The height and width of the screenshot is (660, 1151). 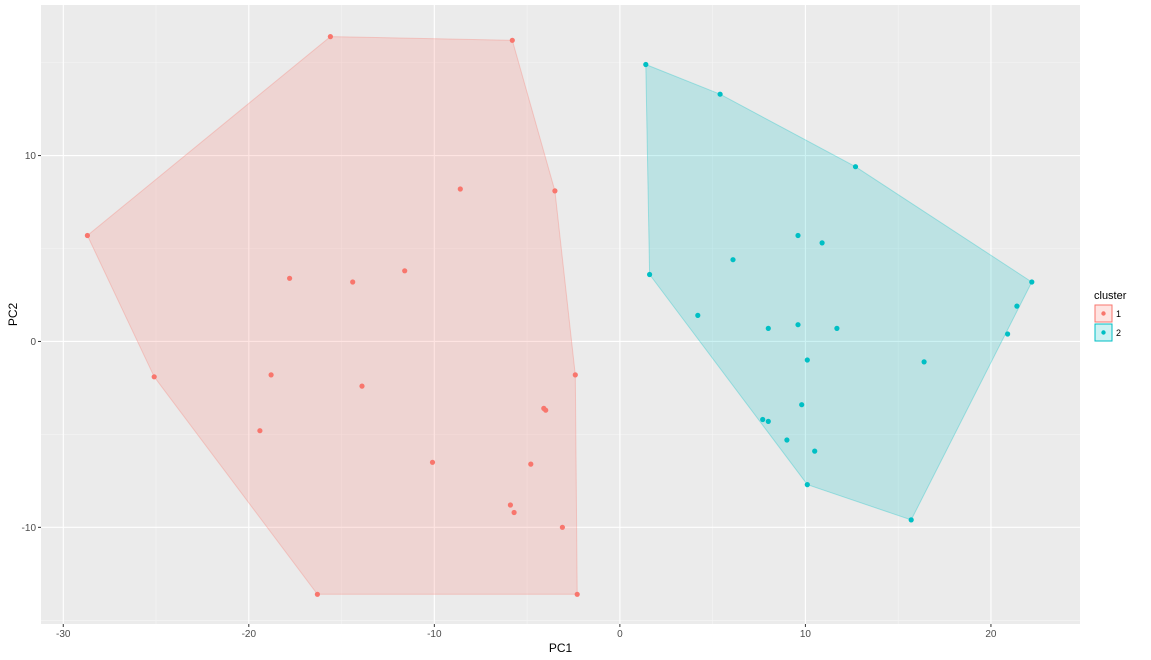 I want to click on y-axis-title: PC2, so click(x=13, y=315).